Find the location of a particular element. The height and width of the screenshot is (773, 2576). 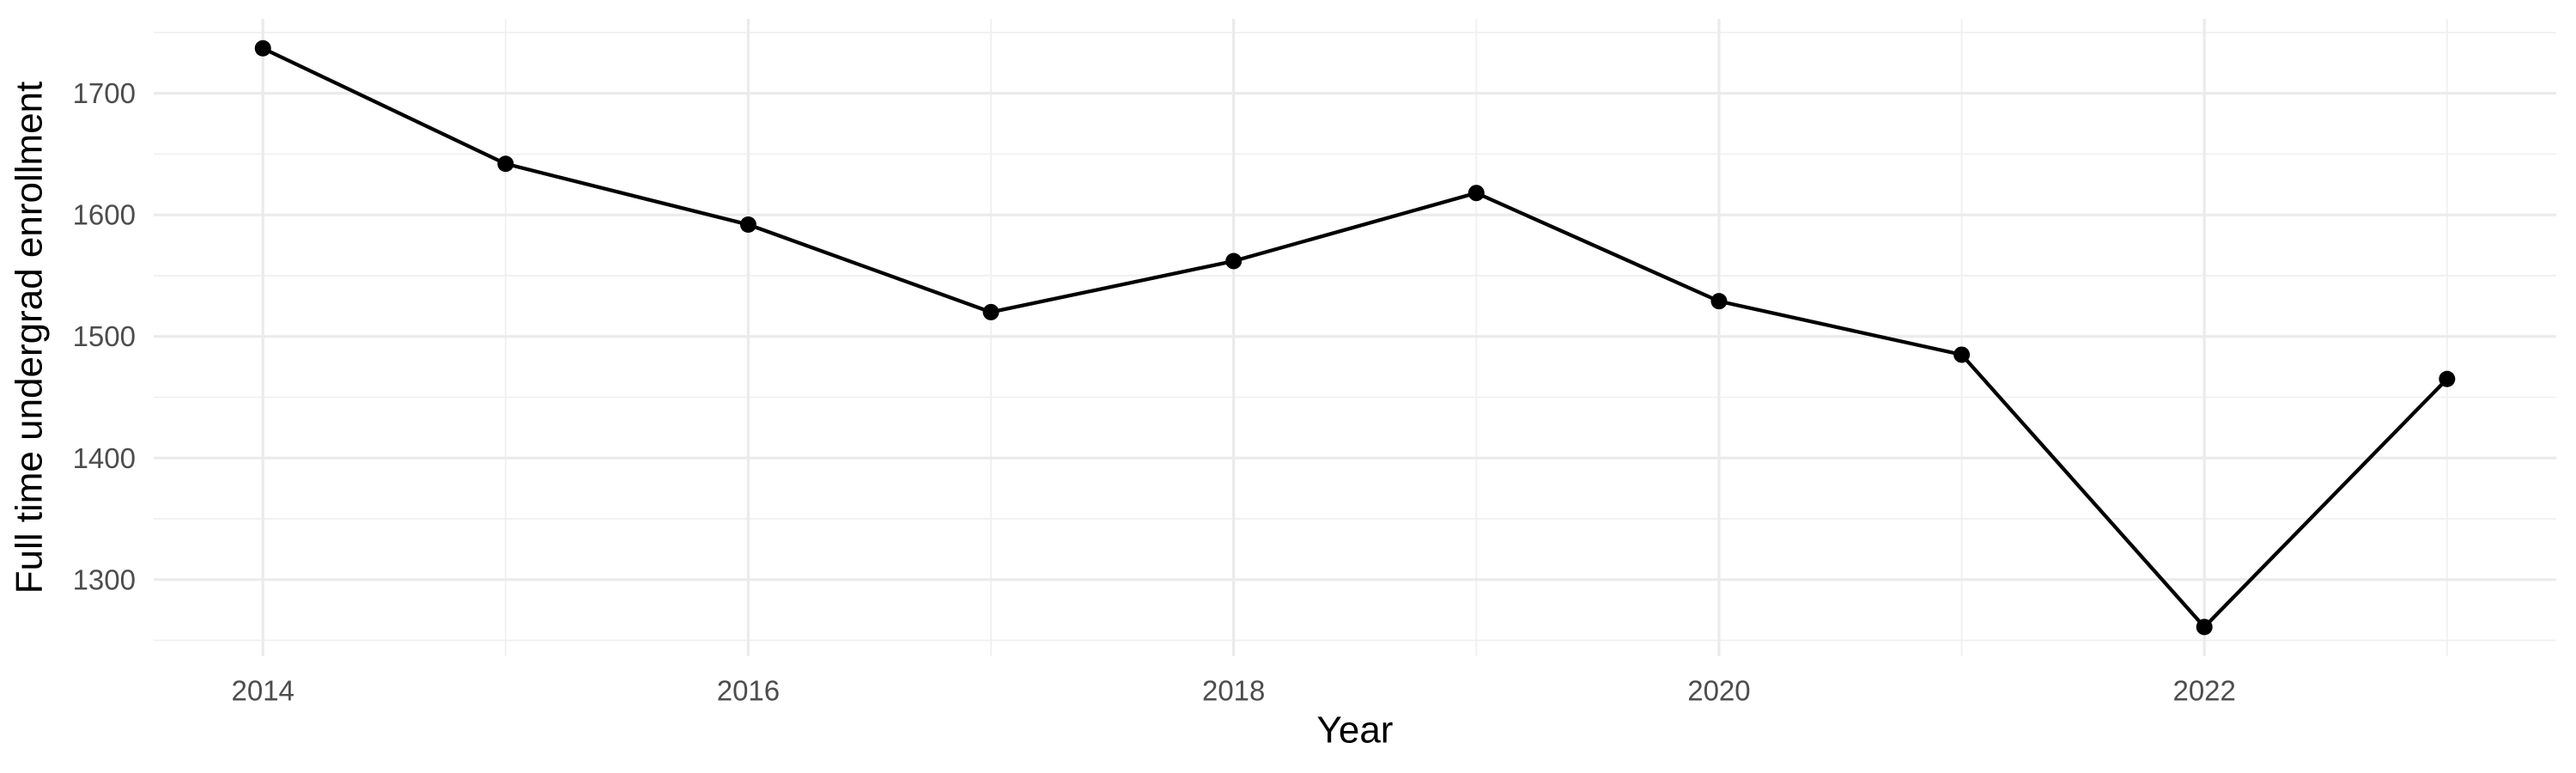

y-axis-tick-labels: 1300 1400 1500 1600 1700 is located at coordinates (104, 336).